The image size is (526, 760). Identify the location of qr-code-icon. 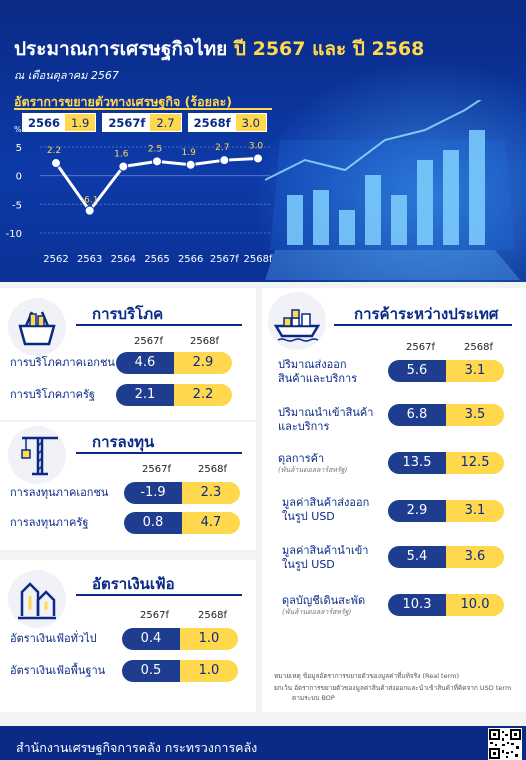
(505, 744).